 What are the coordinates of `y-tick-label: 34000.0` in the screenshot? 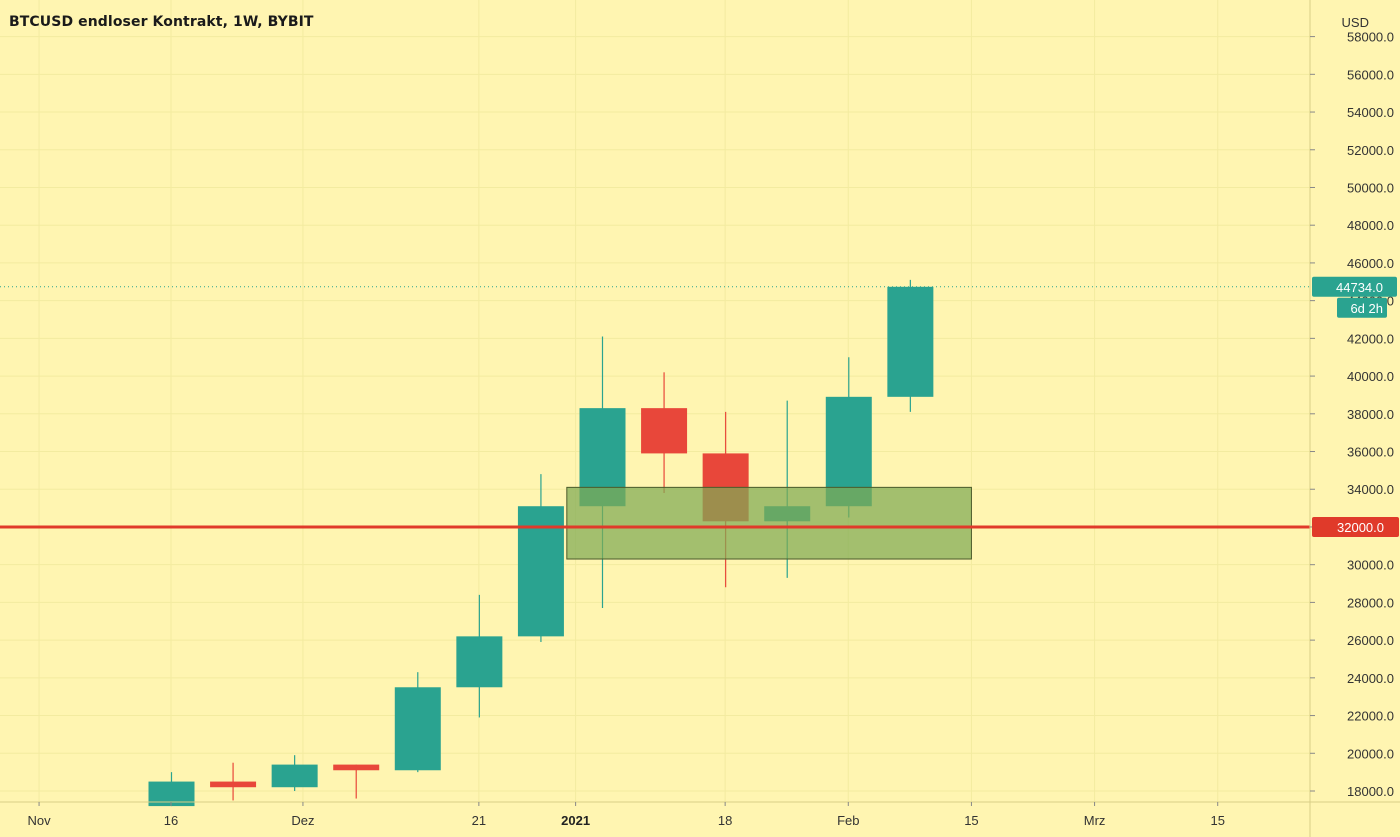 It's located at (1370, 489).